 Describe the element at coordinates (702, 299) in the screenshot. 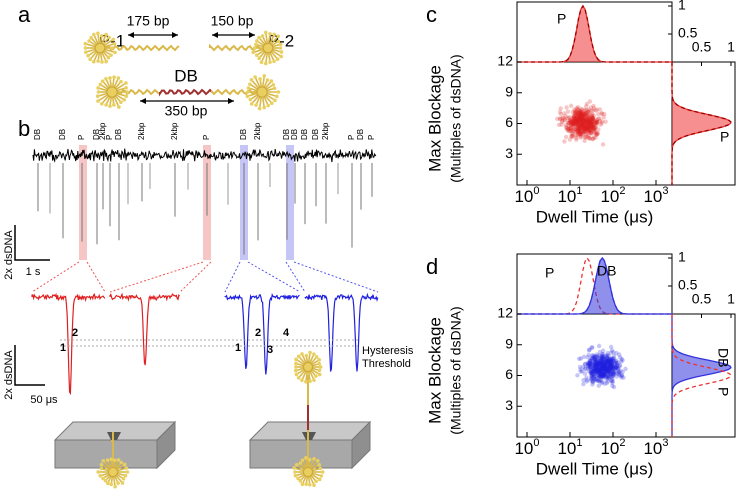

I see `hist-tick-label: 0.5` at that location.